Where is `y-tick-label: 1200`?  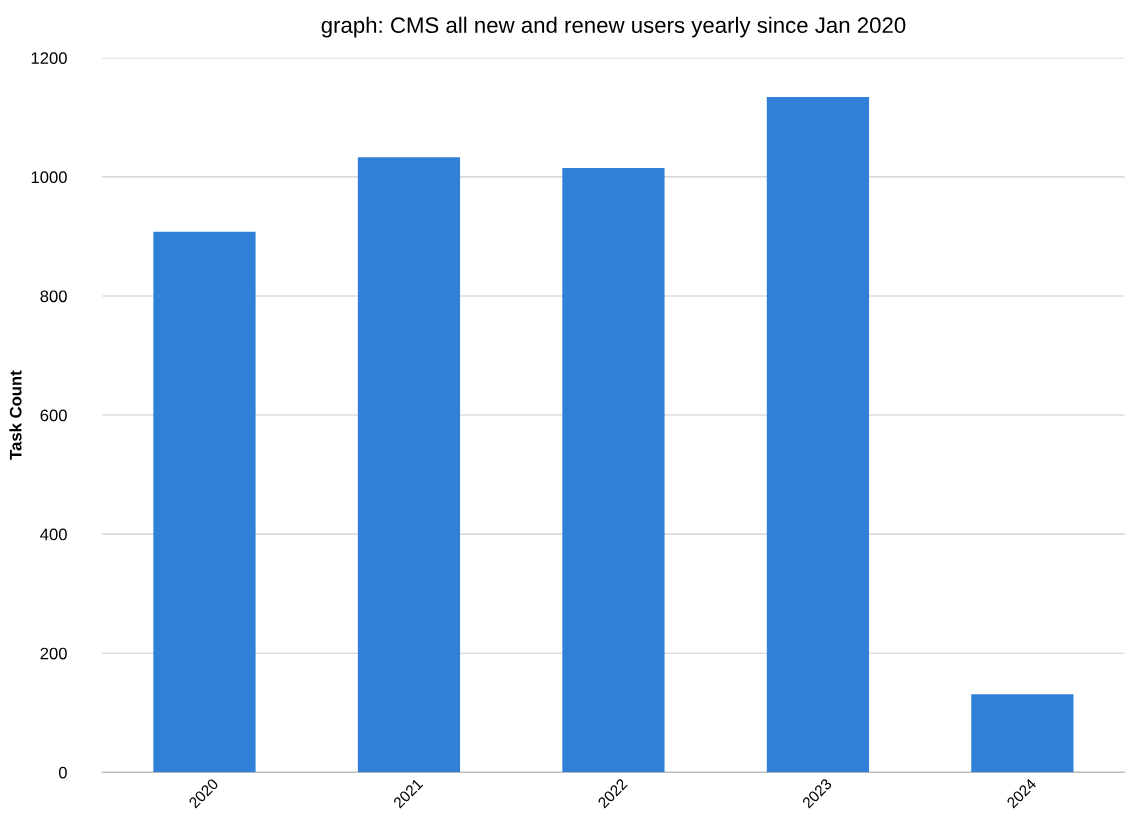 y-tick-label: 1200 is located at coordinates (49, 58).